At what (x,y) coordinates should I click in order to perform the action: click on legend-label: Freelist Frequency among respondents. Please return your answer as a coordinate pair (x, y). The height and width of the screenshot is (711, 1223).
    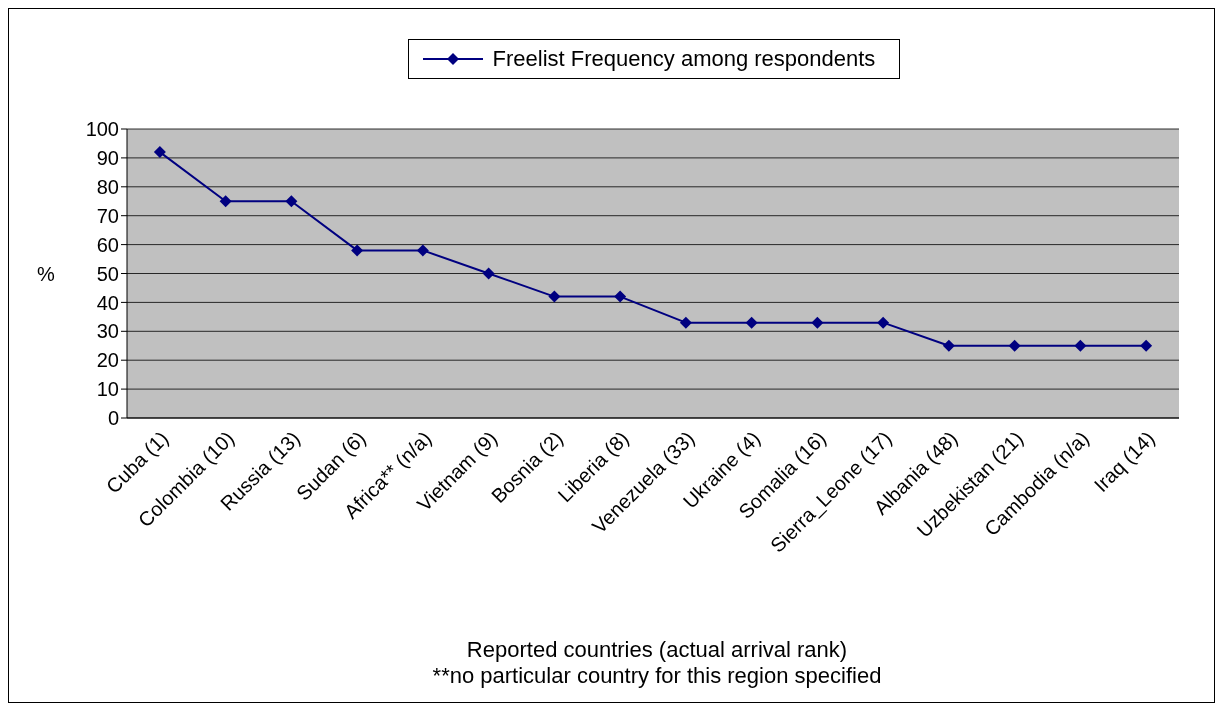
    Looking at the image, I should click on (684, 59).